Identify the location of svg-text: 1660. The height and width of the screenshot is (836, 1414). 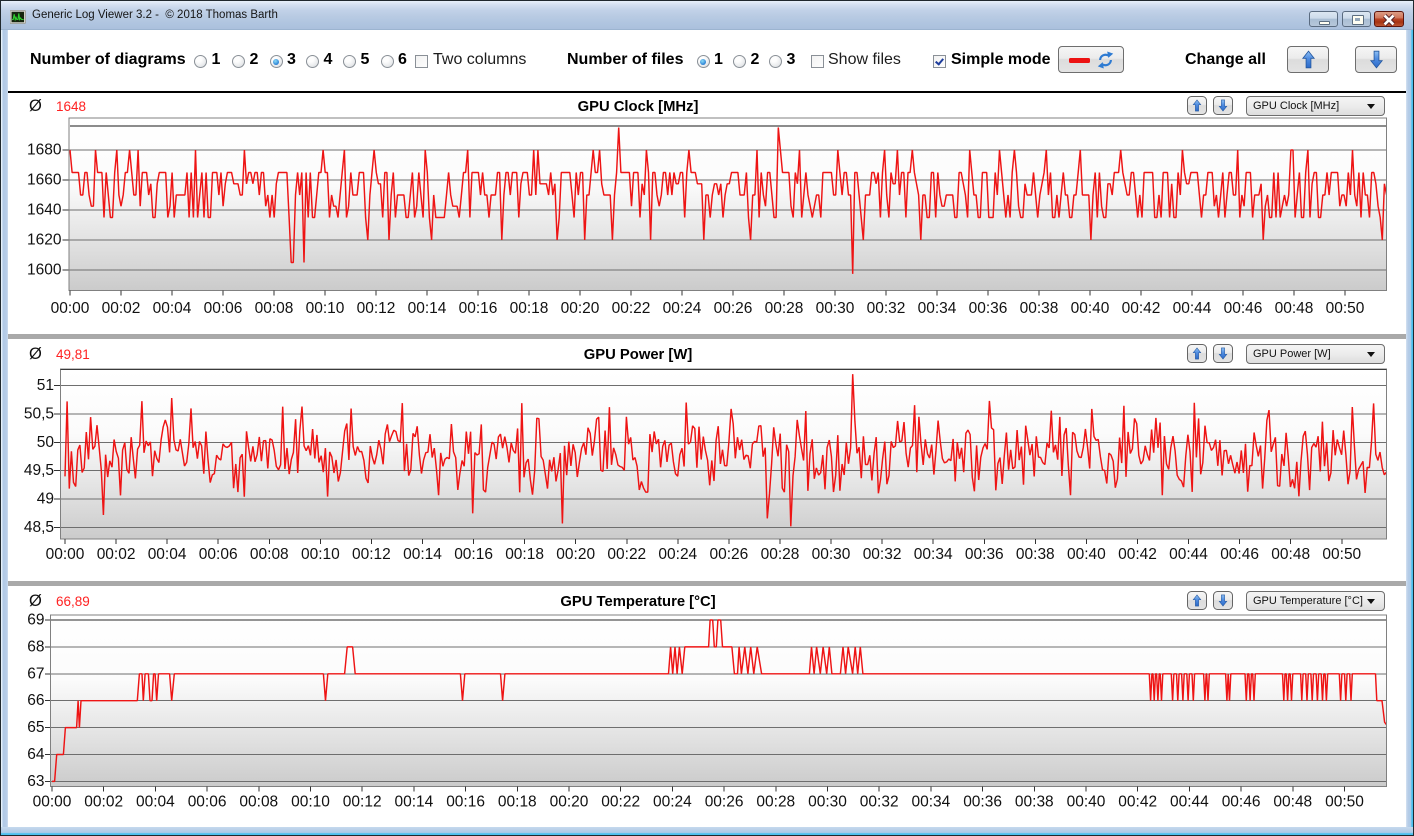
(44, 180).